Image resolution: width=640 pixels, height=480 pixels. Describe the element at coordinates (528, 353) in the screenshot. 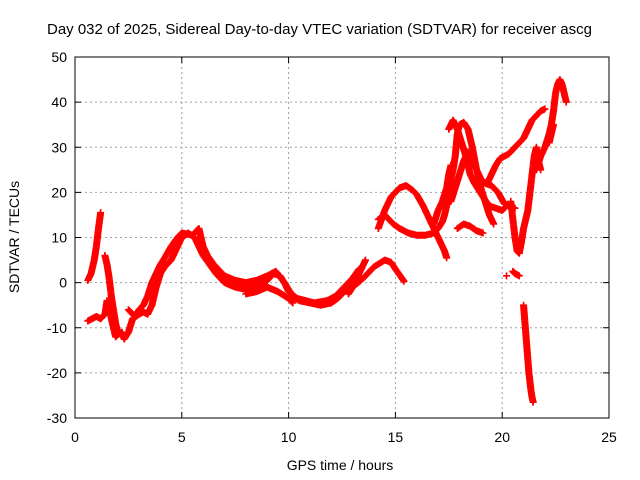

I see `series-track-q` at that location.